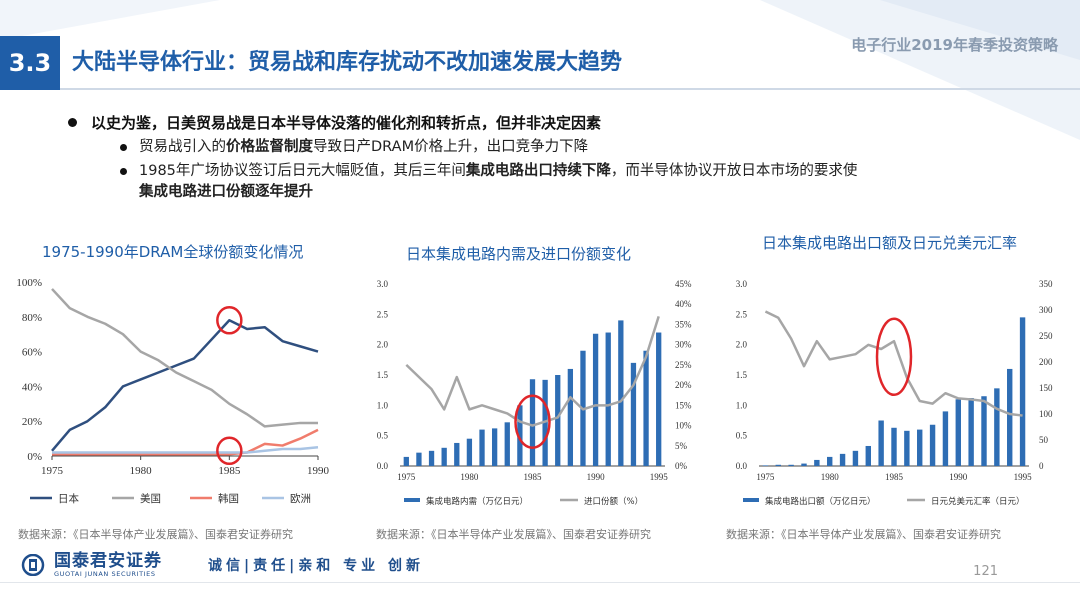  I want to click on main-bullet-text: 以史为鉴，日美贸易战是日本半导体没落的催化剂和转折点，但并非决定因素, so click(346, 123).